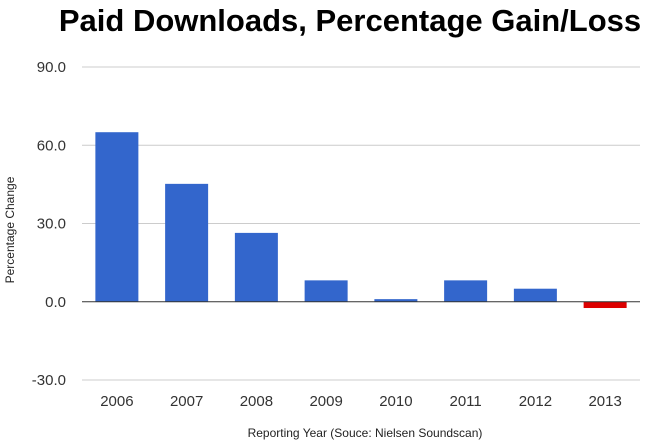 This screenshot has width=650, height=447. I want to click on bar-2011, so click(466, 291).